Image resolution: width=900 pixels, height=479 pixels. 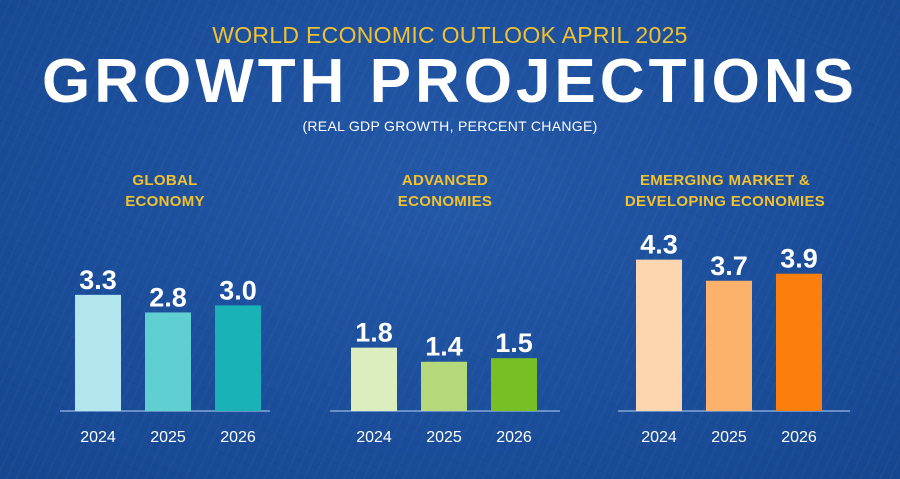 I want to click on tick-label-global-2025: 2025, so click(x=168, y=437).